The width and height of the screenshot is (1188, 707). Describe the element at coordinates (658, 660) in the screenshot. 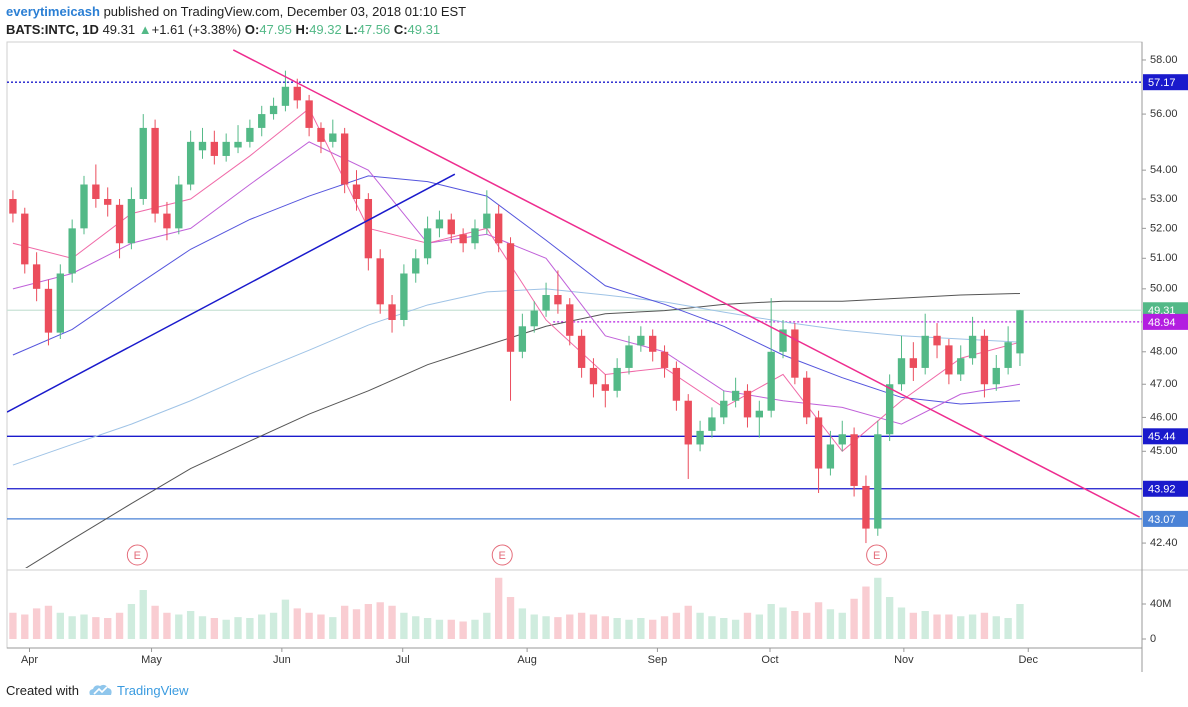

I see `x-tick-label: Sep` at that location.